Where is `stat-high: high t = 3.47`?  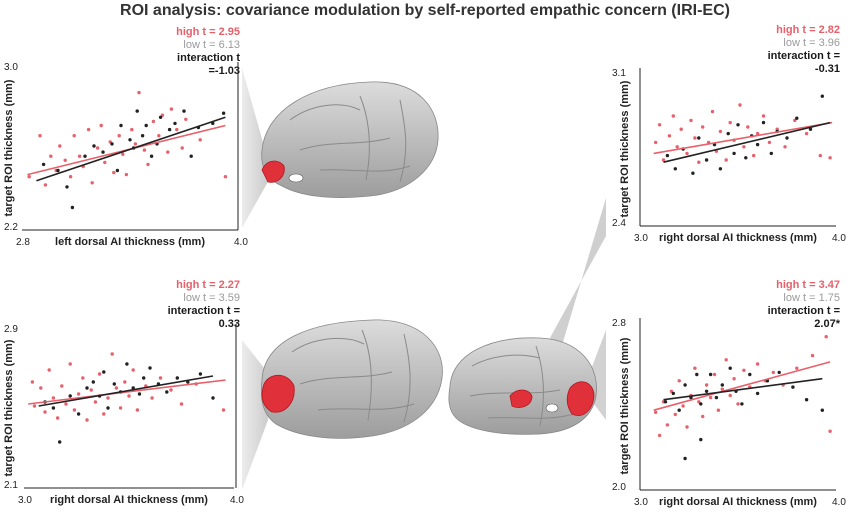 stat-high: high t = 3.47 is located at coordinates (808, 285).